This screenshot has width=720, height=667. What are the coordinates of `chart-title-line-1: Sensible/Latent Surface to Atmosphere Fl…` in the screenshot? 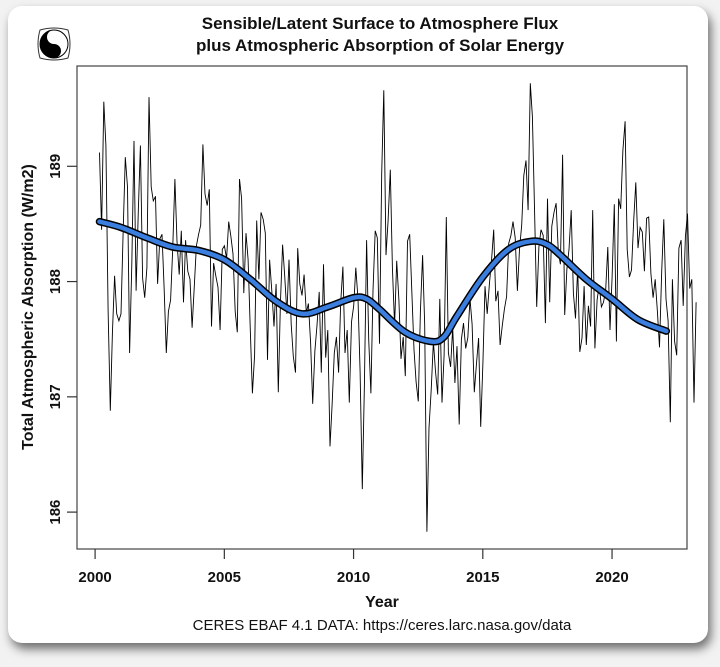 It's located at (380, 23).